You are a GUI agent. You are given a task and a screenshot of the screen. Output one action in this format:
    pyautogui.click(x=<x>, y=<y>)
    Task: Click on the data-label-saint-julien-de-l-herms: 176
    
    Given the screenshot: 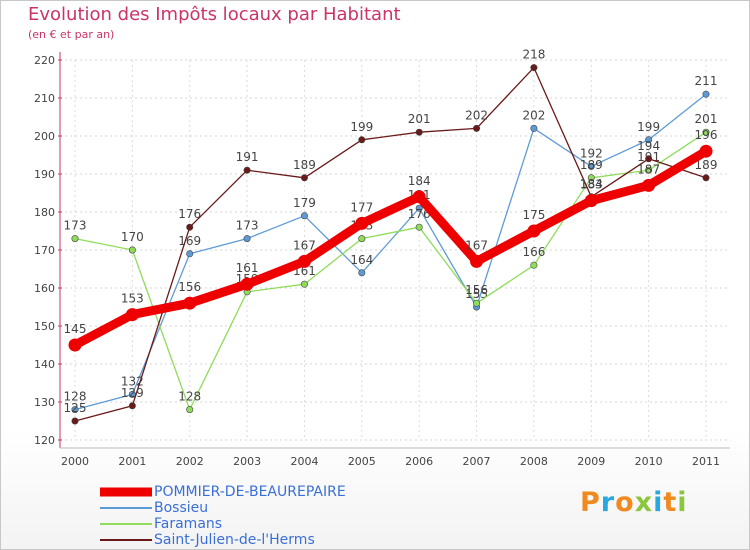 What is the action you would take?
    pyautogui.click(x=189, y=214)
    